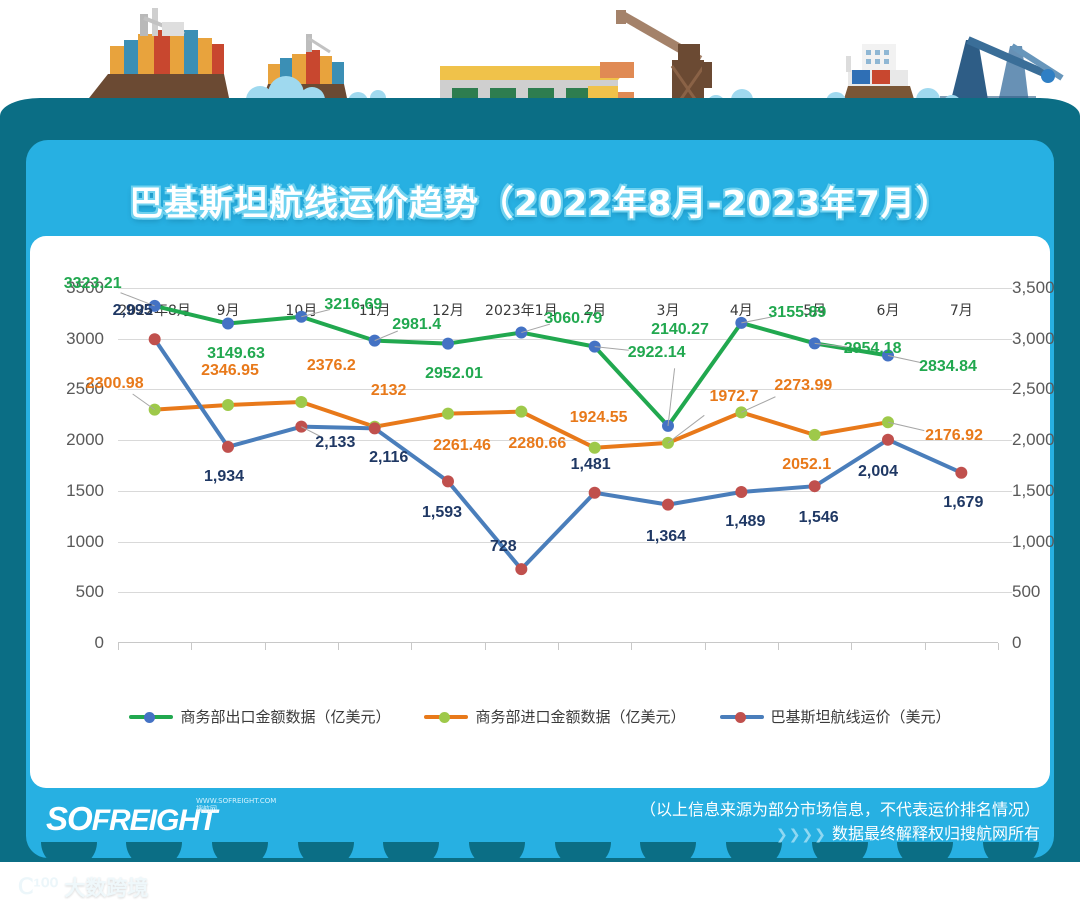 The height and width of the screenshot is (915, 1080). Describe the element at coordinates (331, 365) in the screenshot. I see `data-label-s1-p2: 2376.2` at that location.